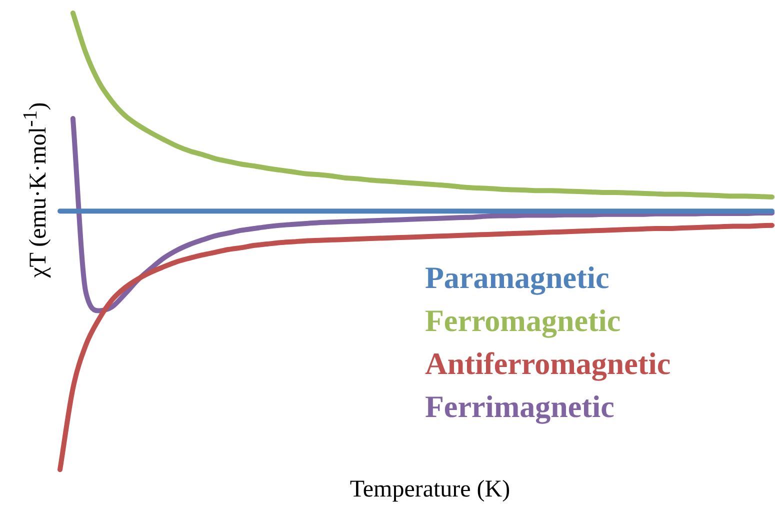 The image size is (775, 506). What do you see at coordinates (430, 490) in the screenshot?
I see `x-axis-title: Temperature (K)` at bounding box center [430, 490].